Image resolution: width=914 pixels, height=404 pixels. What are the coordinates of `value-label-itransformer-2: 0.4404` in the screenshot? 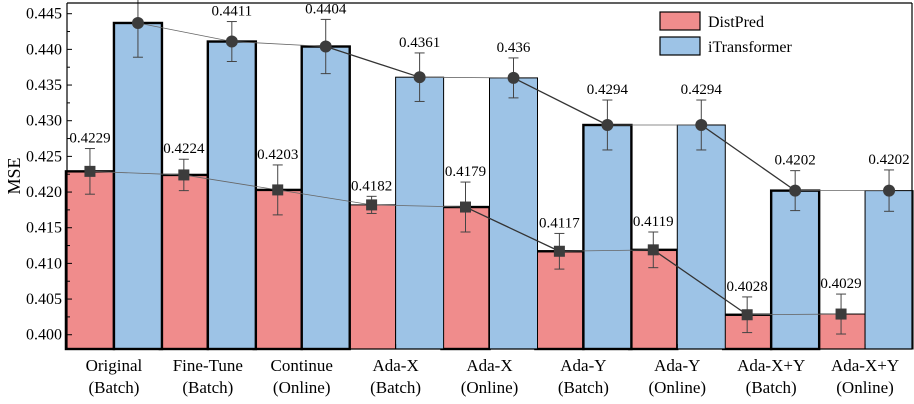 It's located at (326, 9).